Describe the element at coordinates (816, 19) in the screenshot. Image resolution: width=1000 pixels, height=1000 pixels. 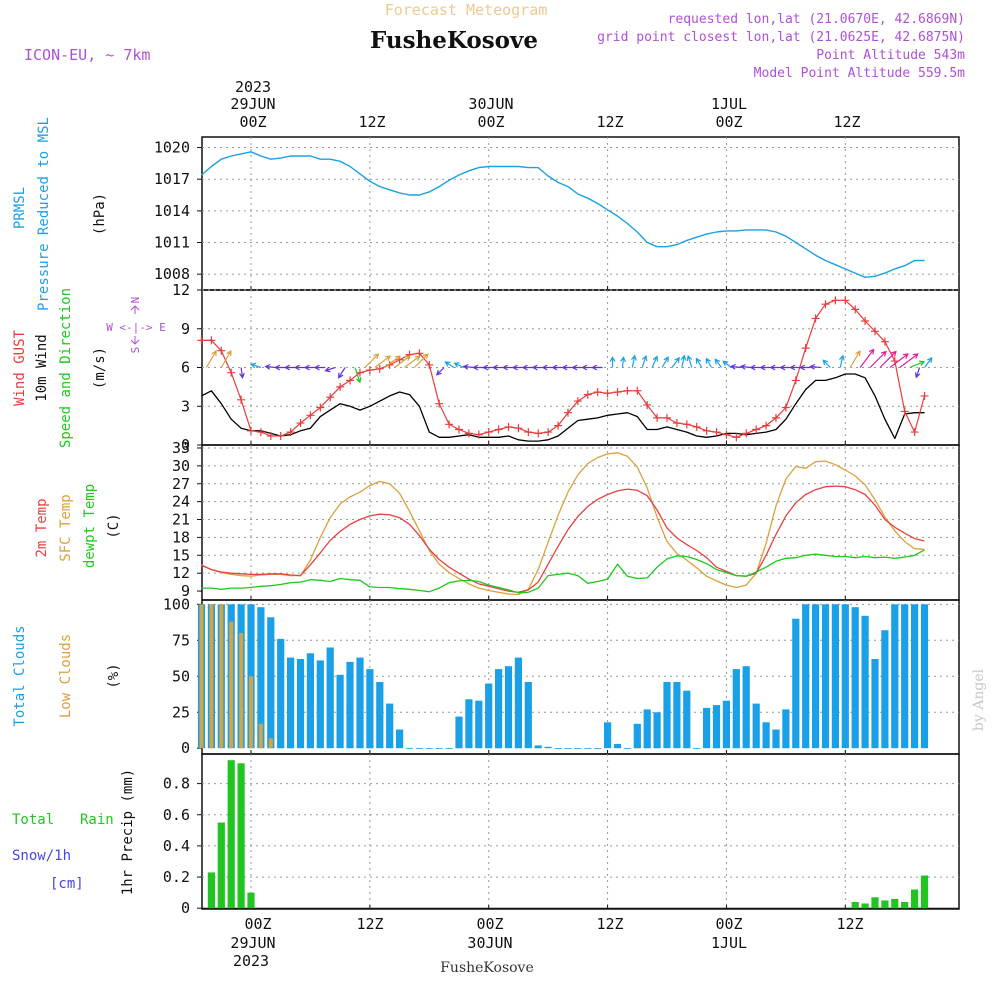
I see `requested-lonlat: requested lon,lat (21.0670E, 42.6869N)` at that location.